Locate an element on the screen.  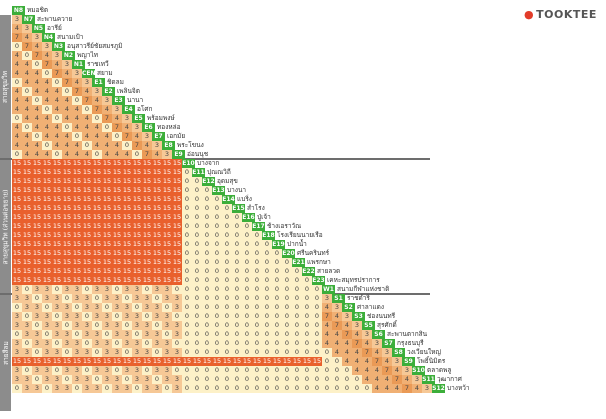
station-code: E15 is located at coordinates (238, 208).